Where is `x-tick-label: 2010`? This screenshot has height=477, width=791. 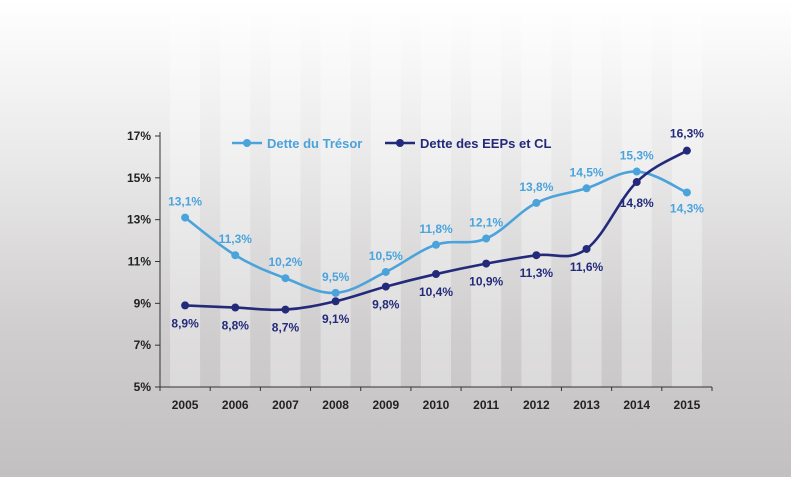 x-tick-label: 2010 is located at coordinates (436, 405).